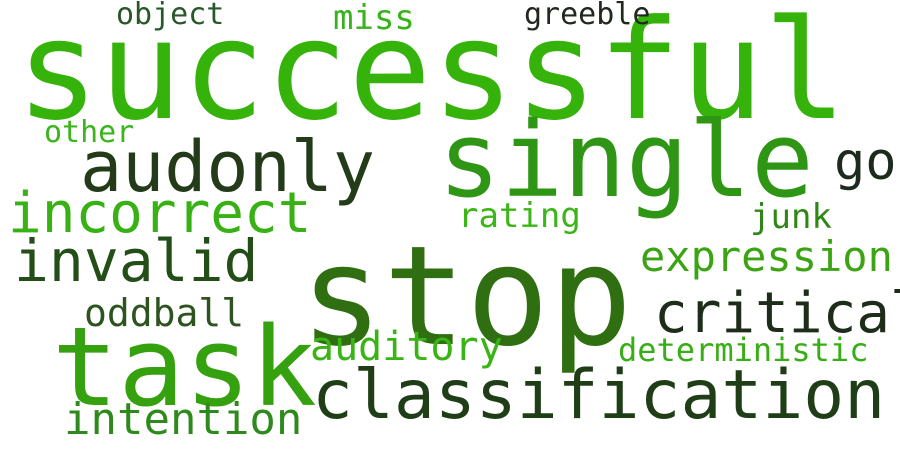 The width and height of the screenshot is (900, 450). Describe the element at coordinates (766, 256) in the screenshot. I see `word-expression: expression` at that location.